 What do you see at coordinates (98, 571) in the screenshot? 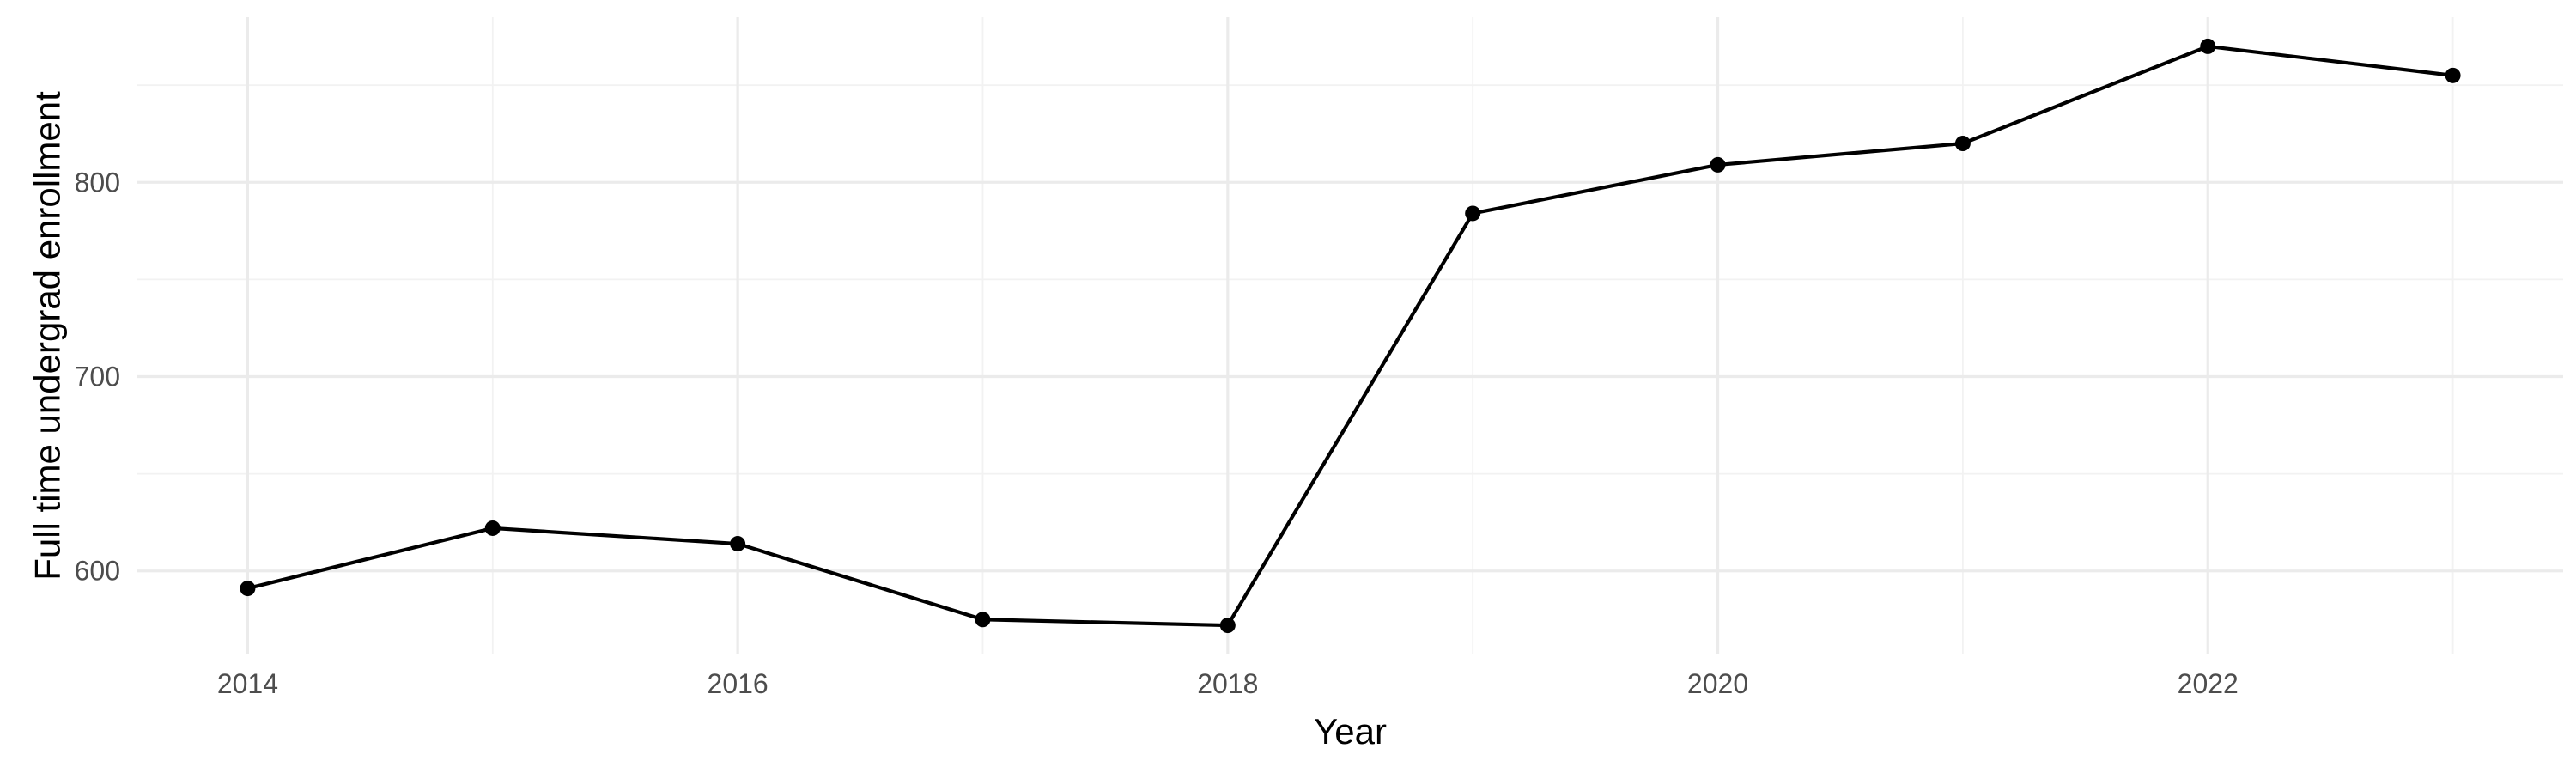
I see `y-tick-label: 600` at bounding box center [98, 571].